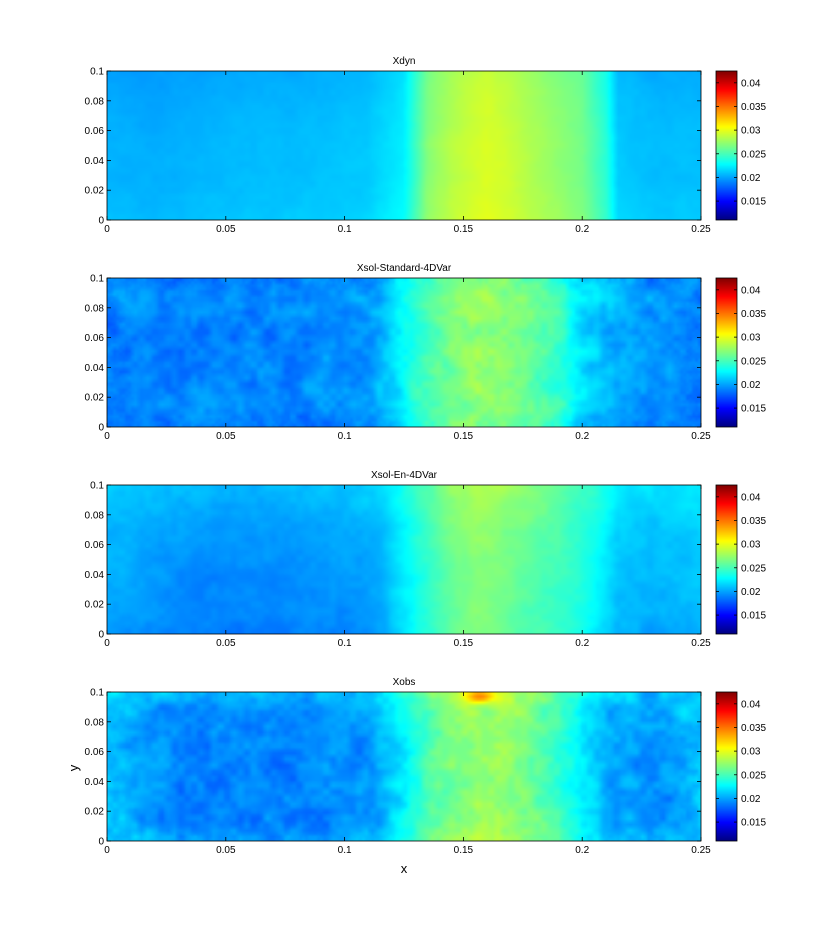  Describe the element at coordinates (404, 268) in the screenshot. I see `subplot-title: Xsol-Standard-4DVar` at that location.